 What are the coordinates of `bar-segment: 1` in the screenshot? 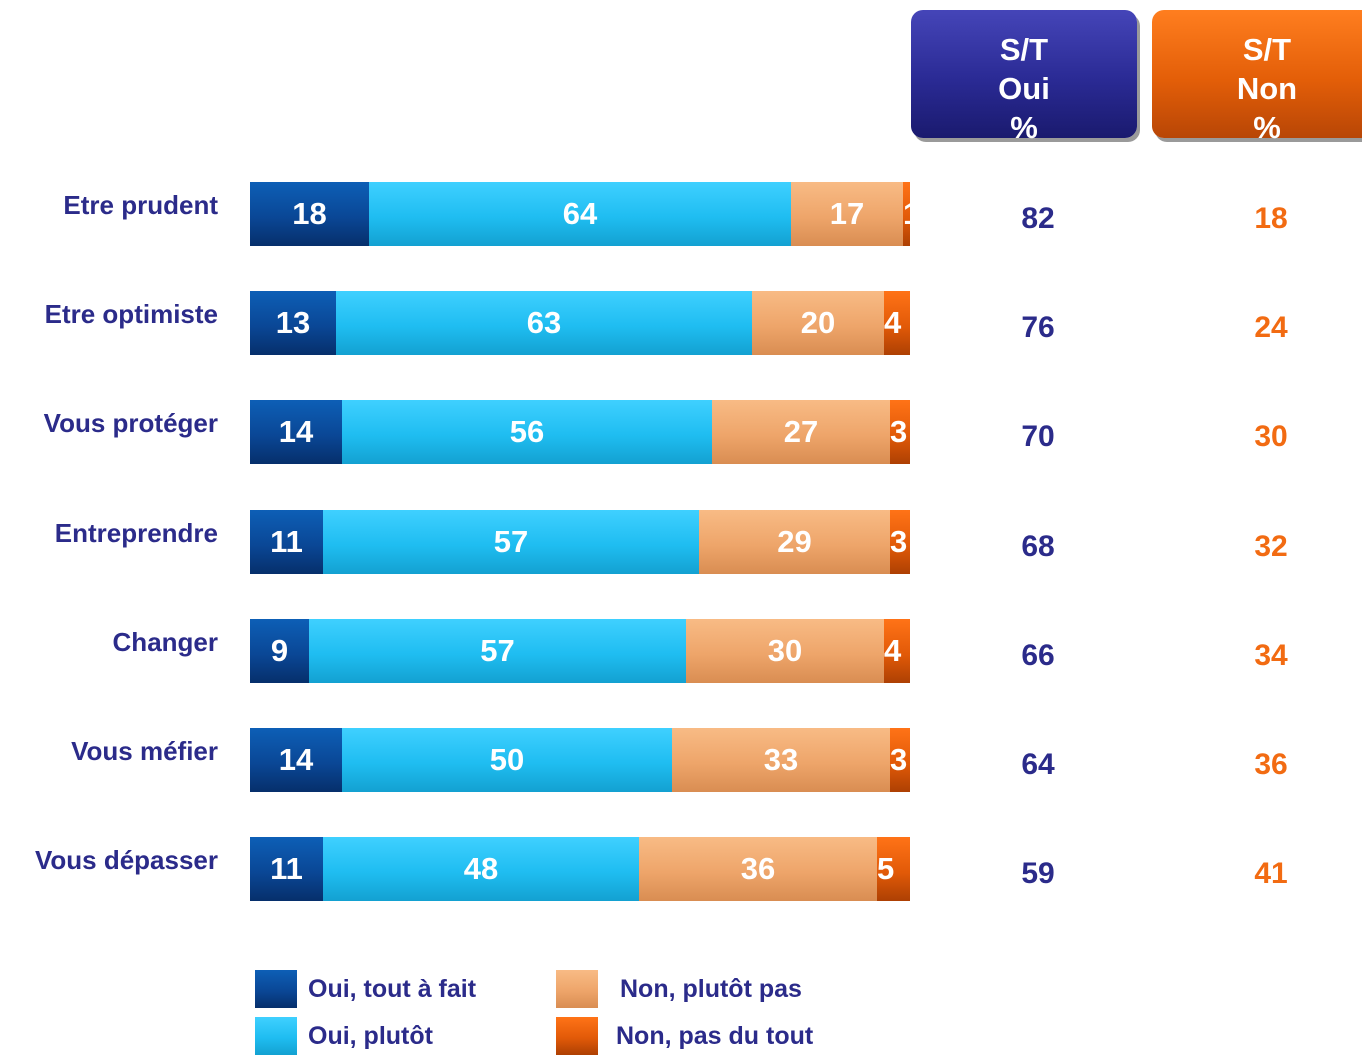 It's located at (906, 214).